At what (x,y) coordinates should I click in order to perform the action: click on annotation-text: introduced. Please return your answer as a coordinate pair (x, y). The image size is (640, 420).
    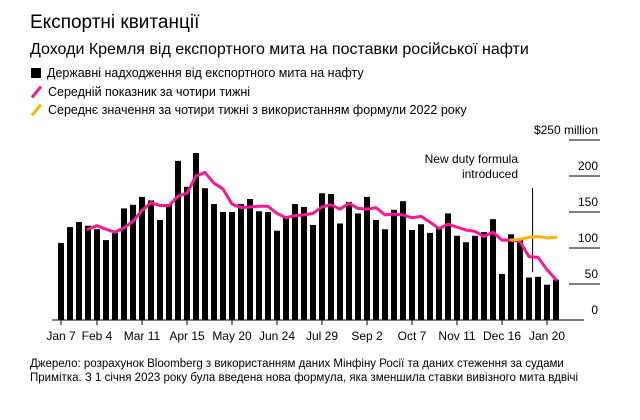
    Looking at the image, I should click on (490, 174).